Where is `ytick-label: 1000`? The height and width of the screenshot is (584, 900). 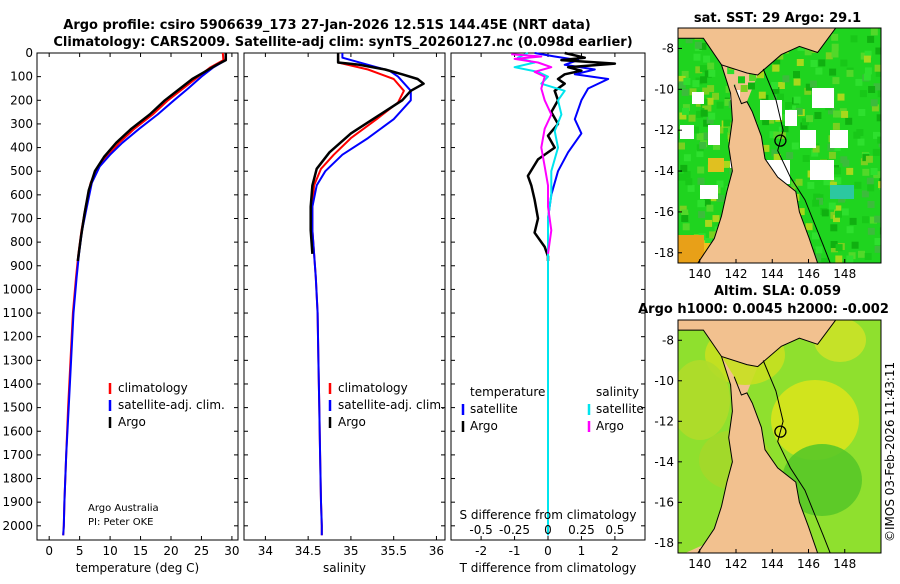 ytick-label: 1000 is located at coordinates (17, 289).